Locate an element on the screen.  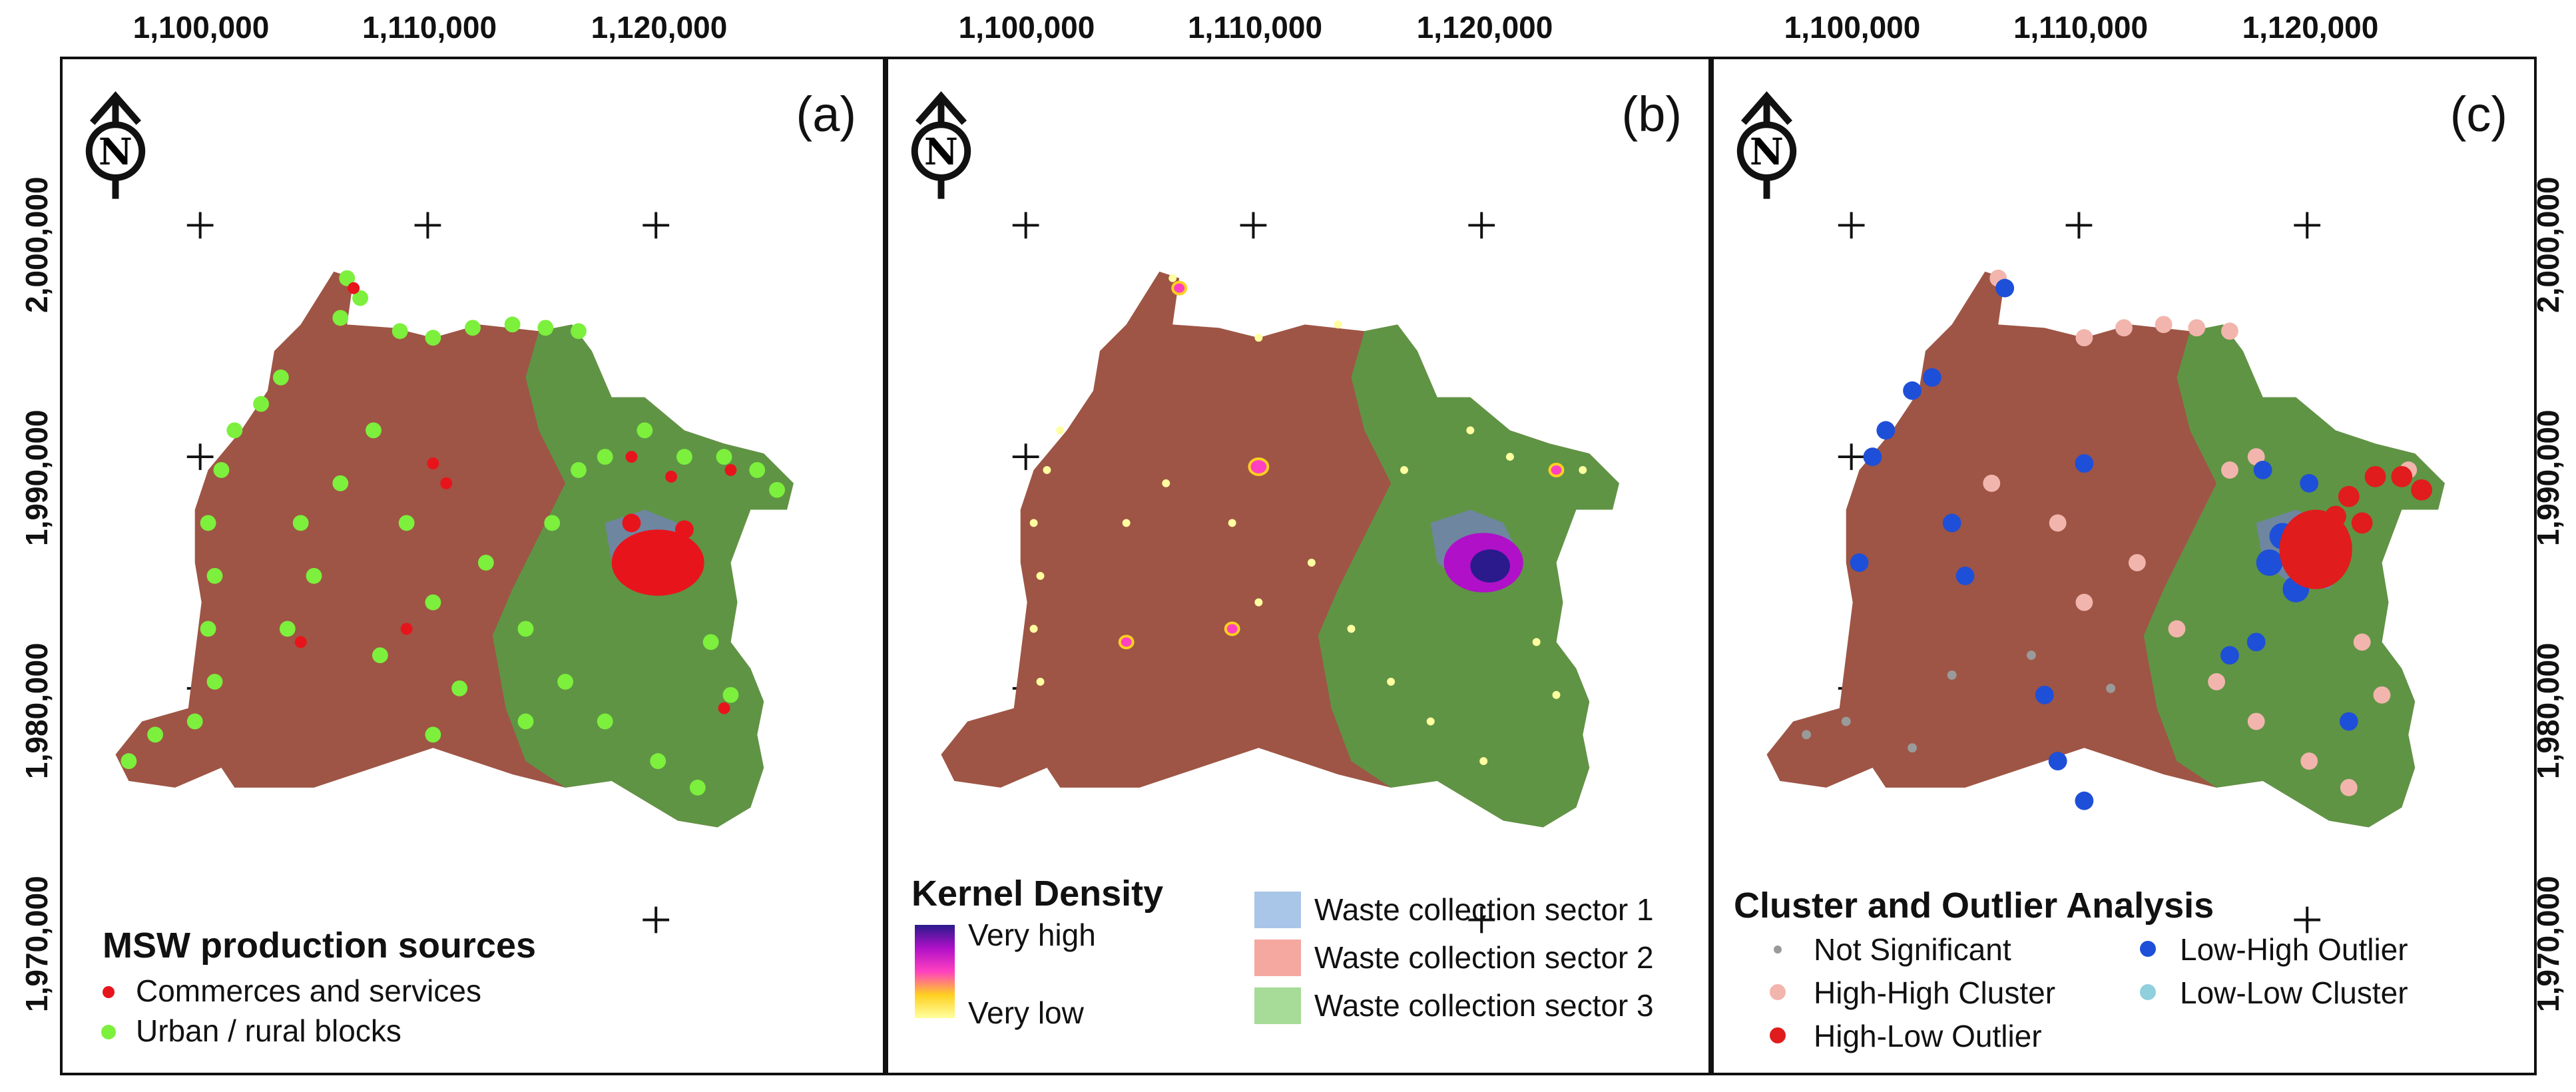
panel-label: (c) is located at coordinates (2478, 114).